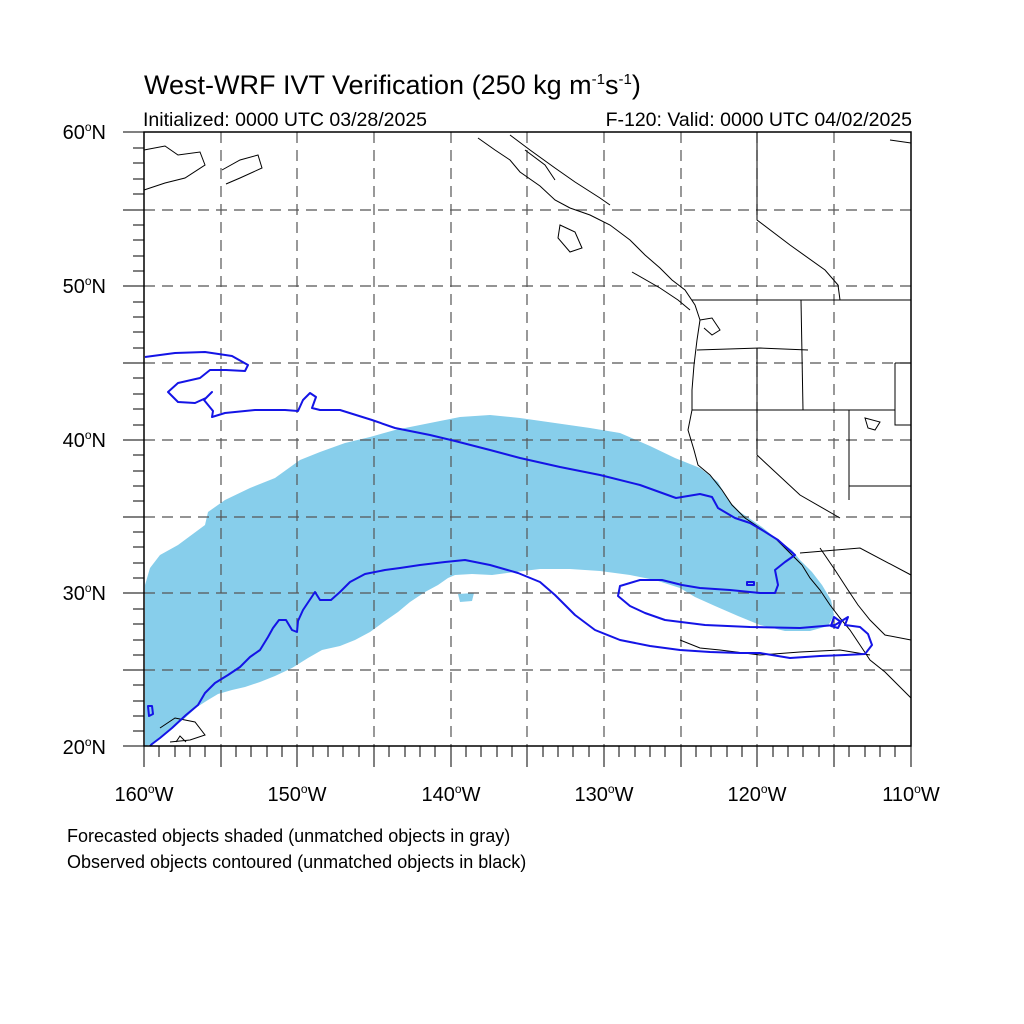 Image resolution: width=1024 pixels, height=1024 pixels. What do you see at coordinates (84, 747) in the screenshot?
I see `lat-label-20n: 20oN` at bounding box center [84, 747].